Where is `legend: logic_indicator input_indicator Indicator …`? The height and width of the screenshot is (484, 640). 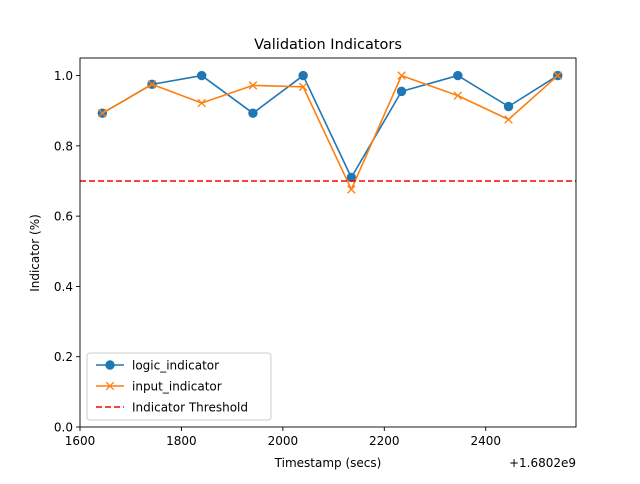
legend: logic_indicator input_indicator Indicator … is located at coordinates (179, 386).